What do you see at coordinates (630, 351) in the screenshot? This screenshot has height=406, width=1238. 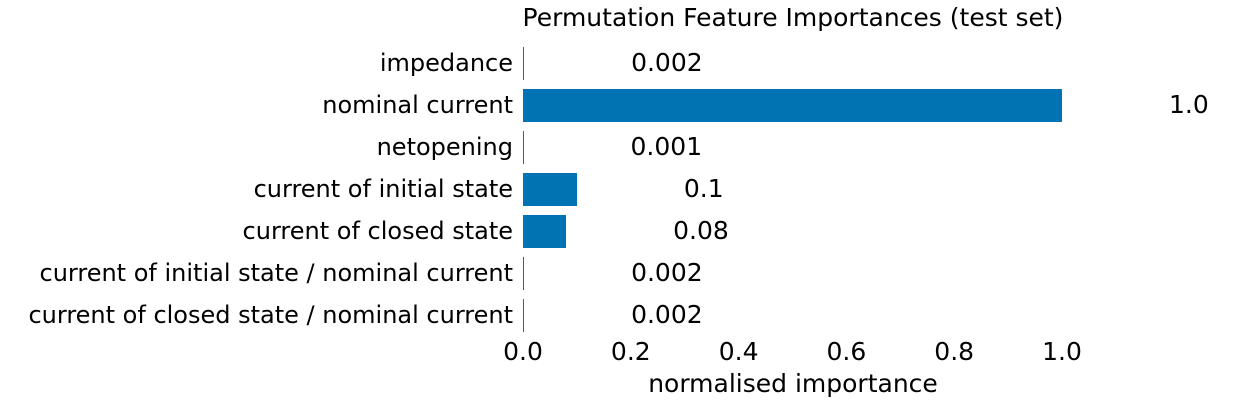 I see `x-tick-label: 0.2` at bounding box center [630, 351].